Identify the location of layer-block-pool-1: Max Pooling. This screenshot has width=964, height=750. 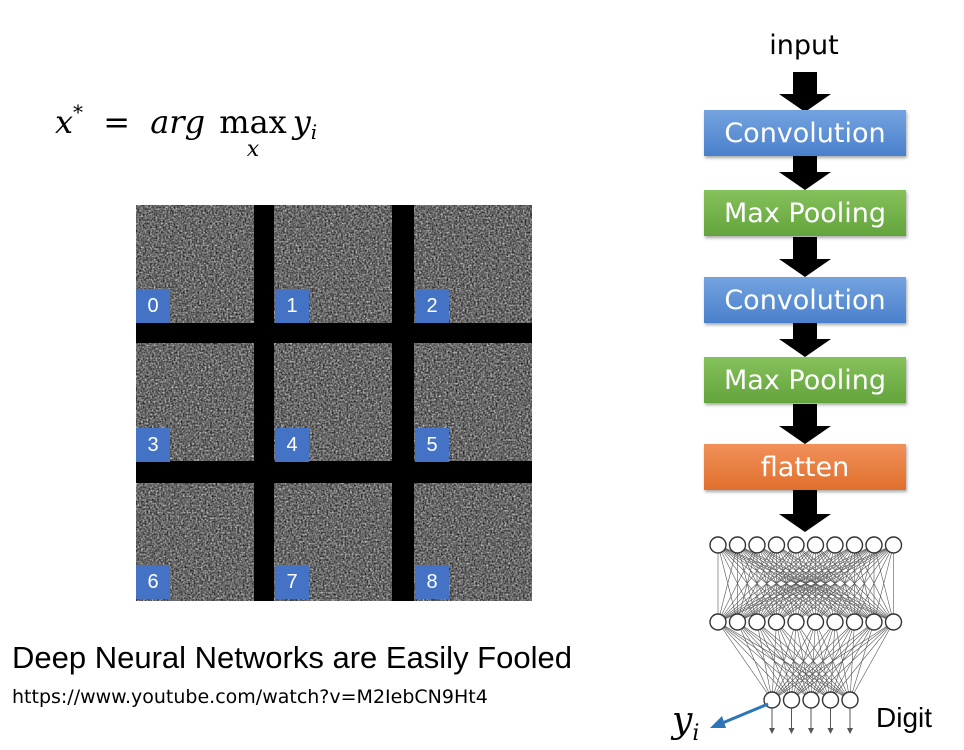
(805, 213).